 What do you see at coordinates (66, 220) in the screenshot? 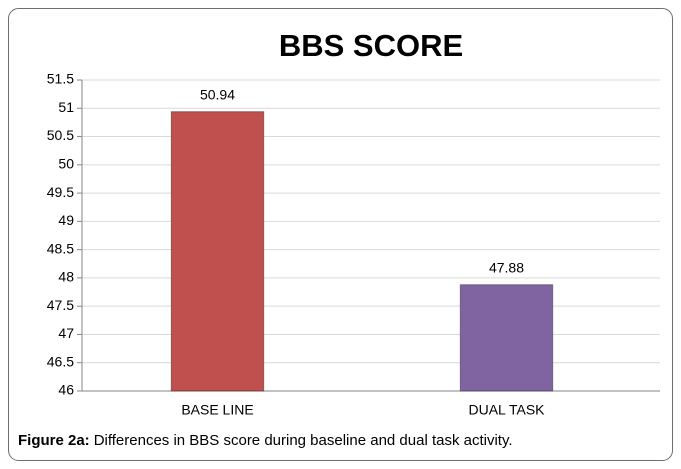
I see `y-tick-label: 49` at bounding box center [66, 220].